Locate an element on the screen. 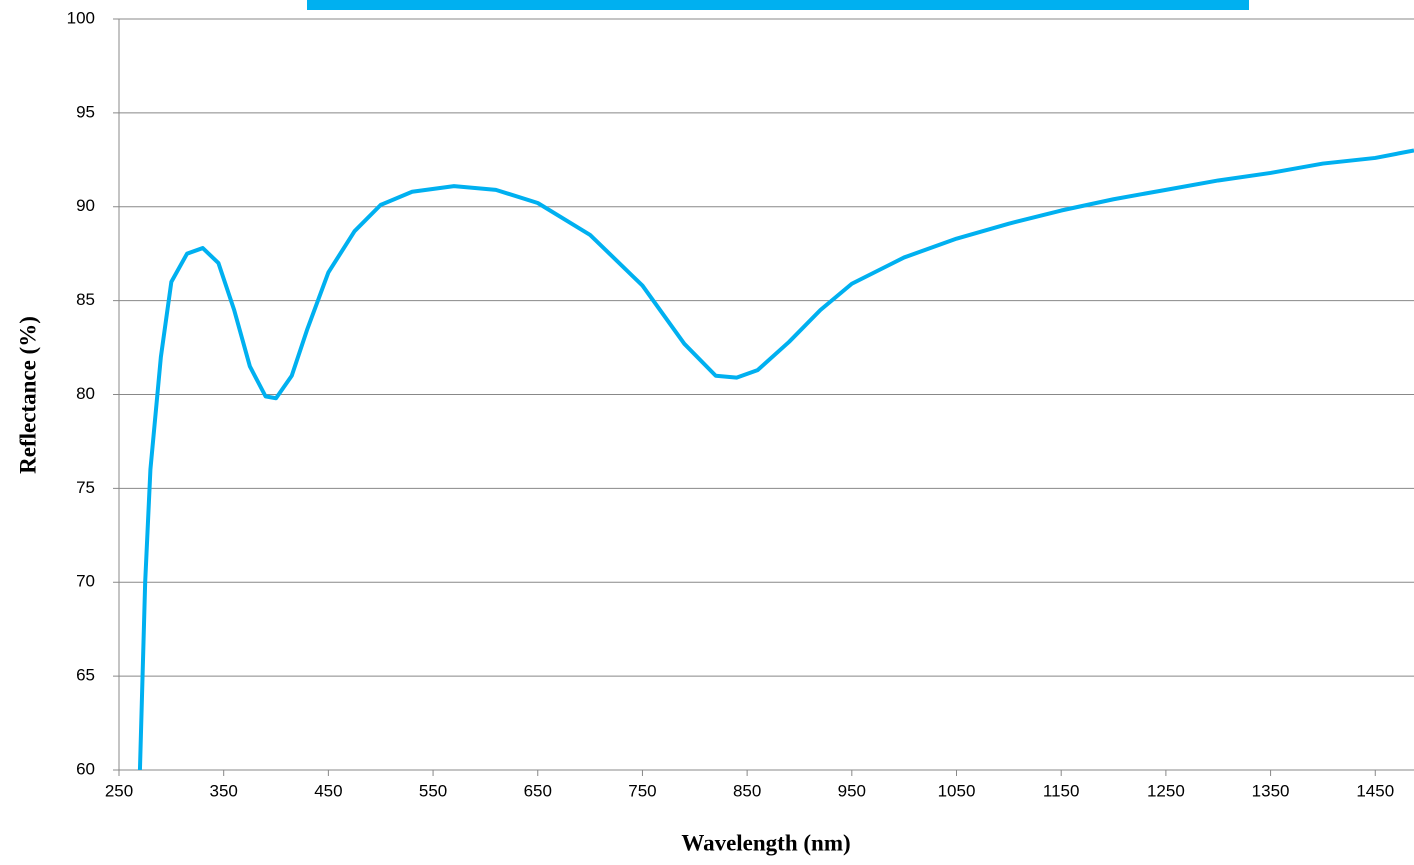 Image resolution: width=1414 pixels, height=865 pixels. x-tick-label: 1150 is located at coordinates (1061, 790).